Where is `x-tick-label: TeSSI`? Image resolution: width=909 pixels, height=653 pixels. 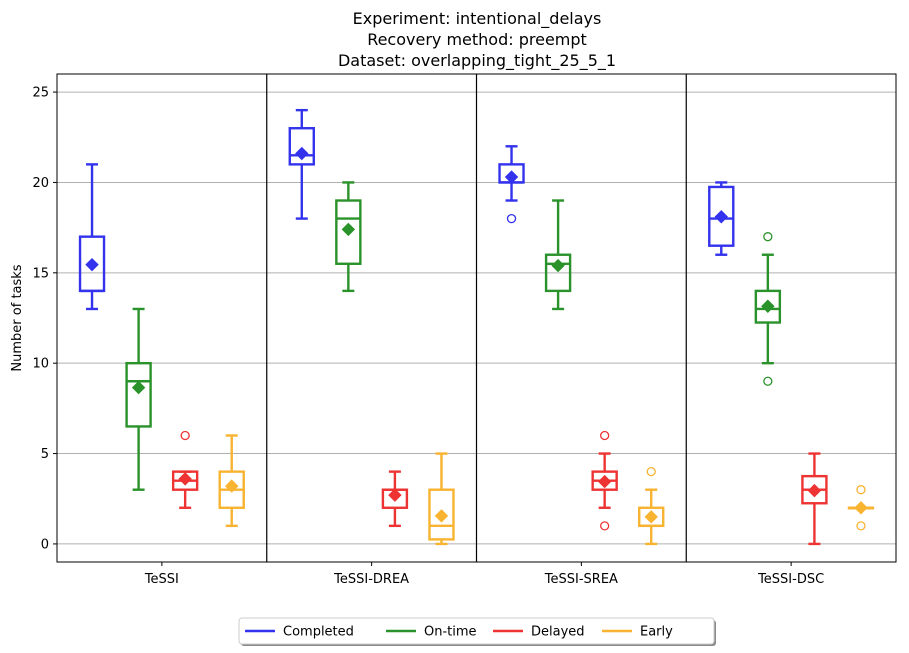
x-tick-label: TeSSI is located at coordinates (161, 579).